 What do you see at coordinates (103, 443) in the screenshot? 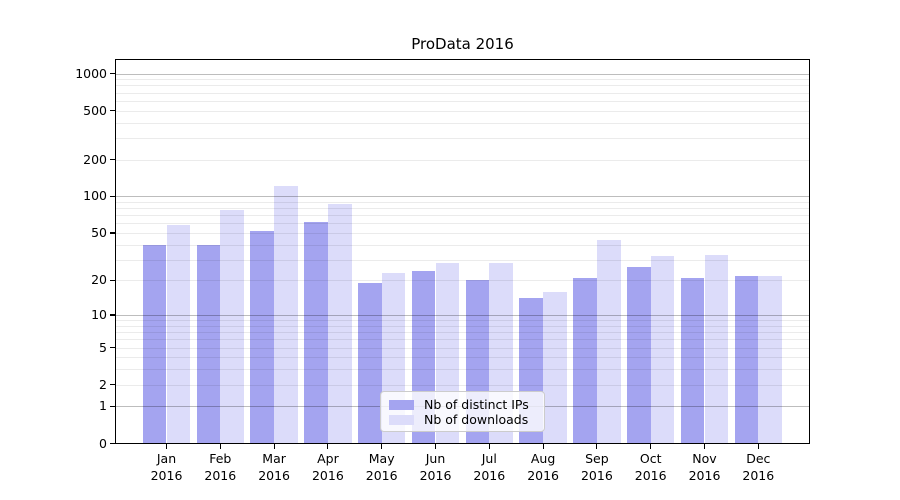
I see `y-tick-label: 0` at bounding box center [103, 443].